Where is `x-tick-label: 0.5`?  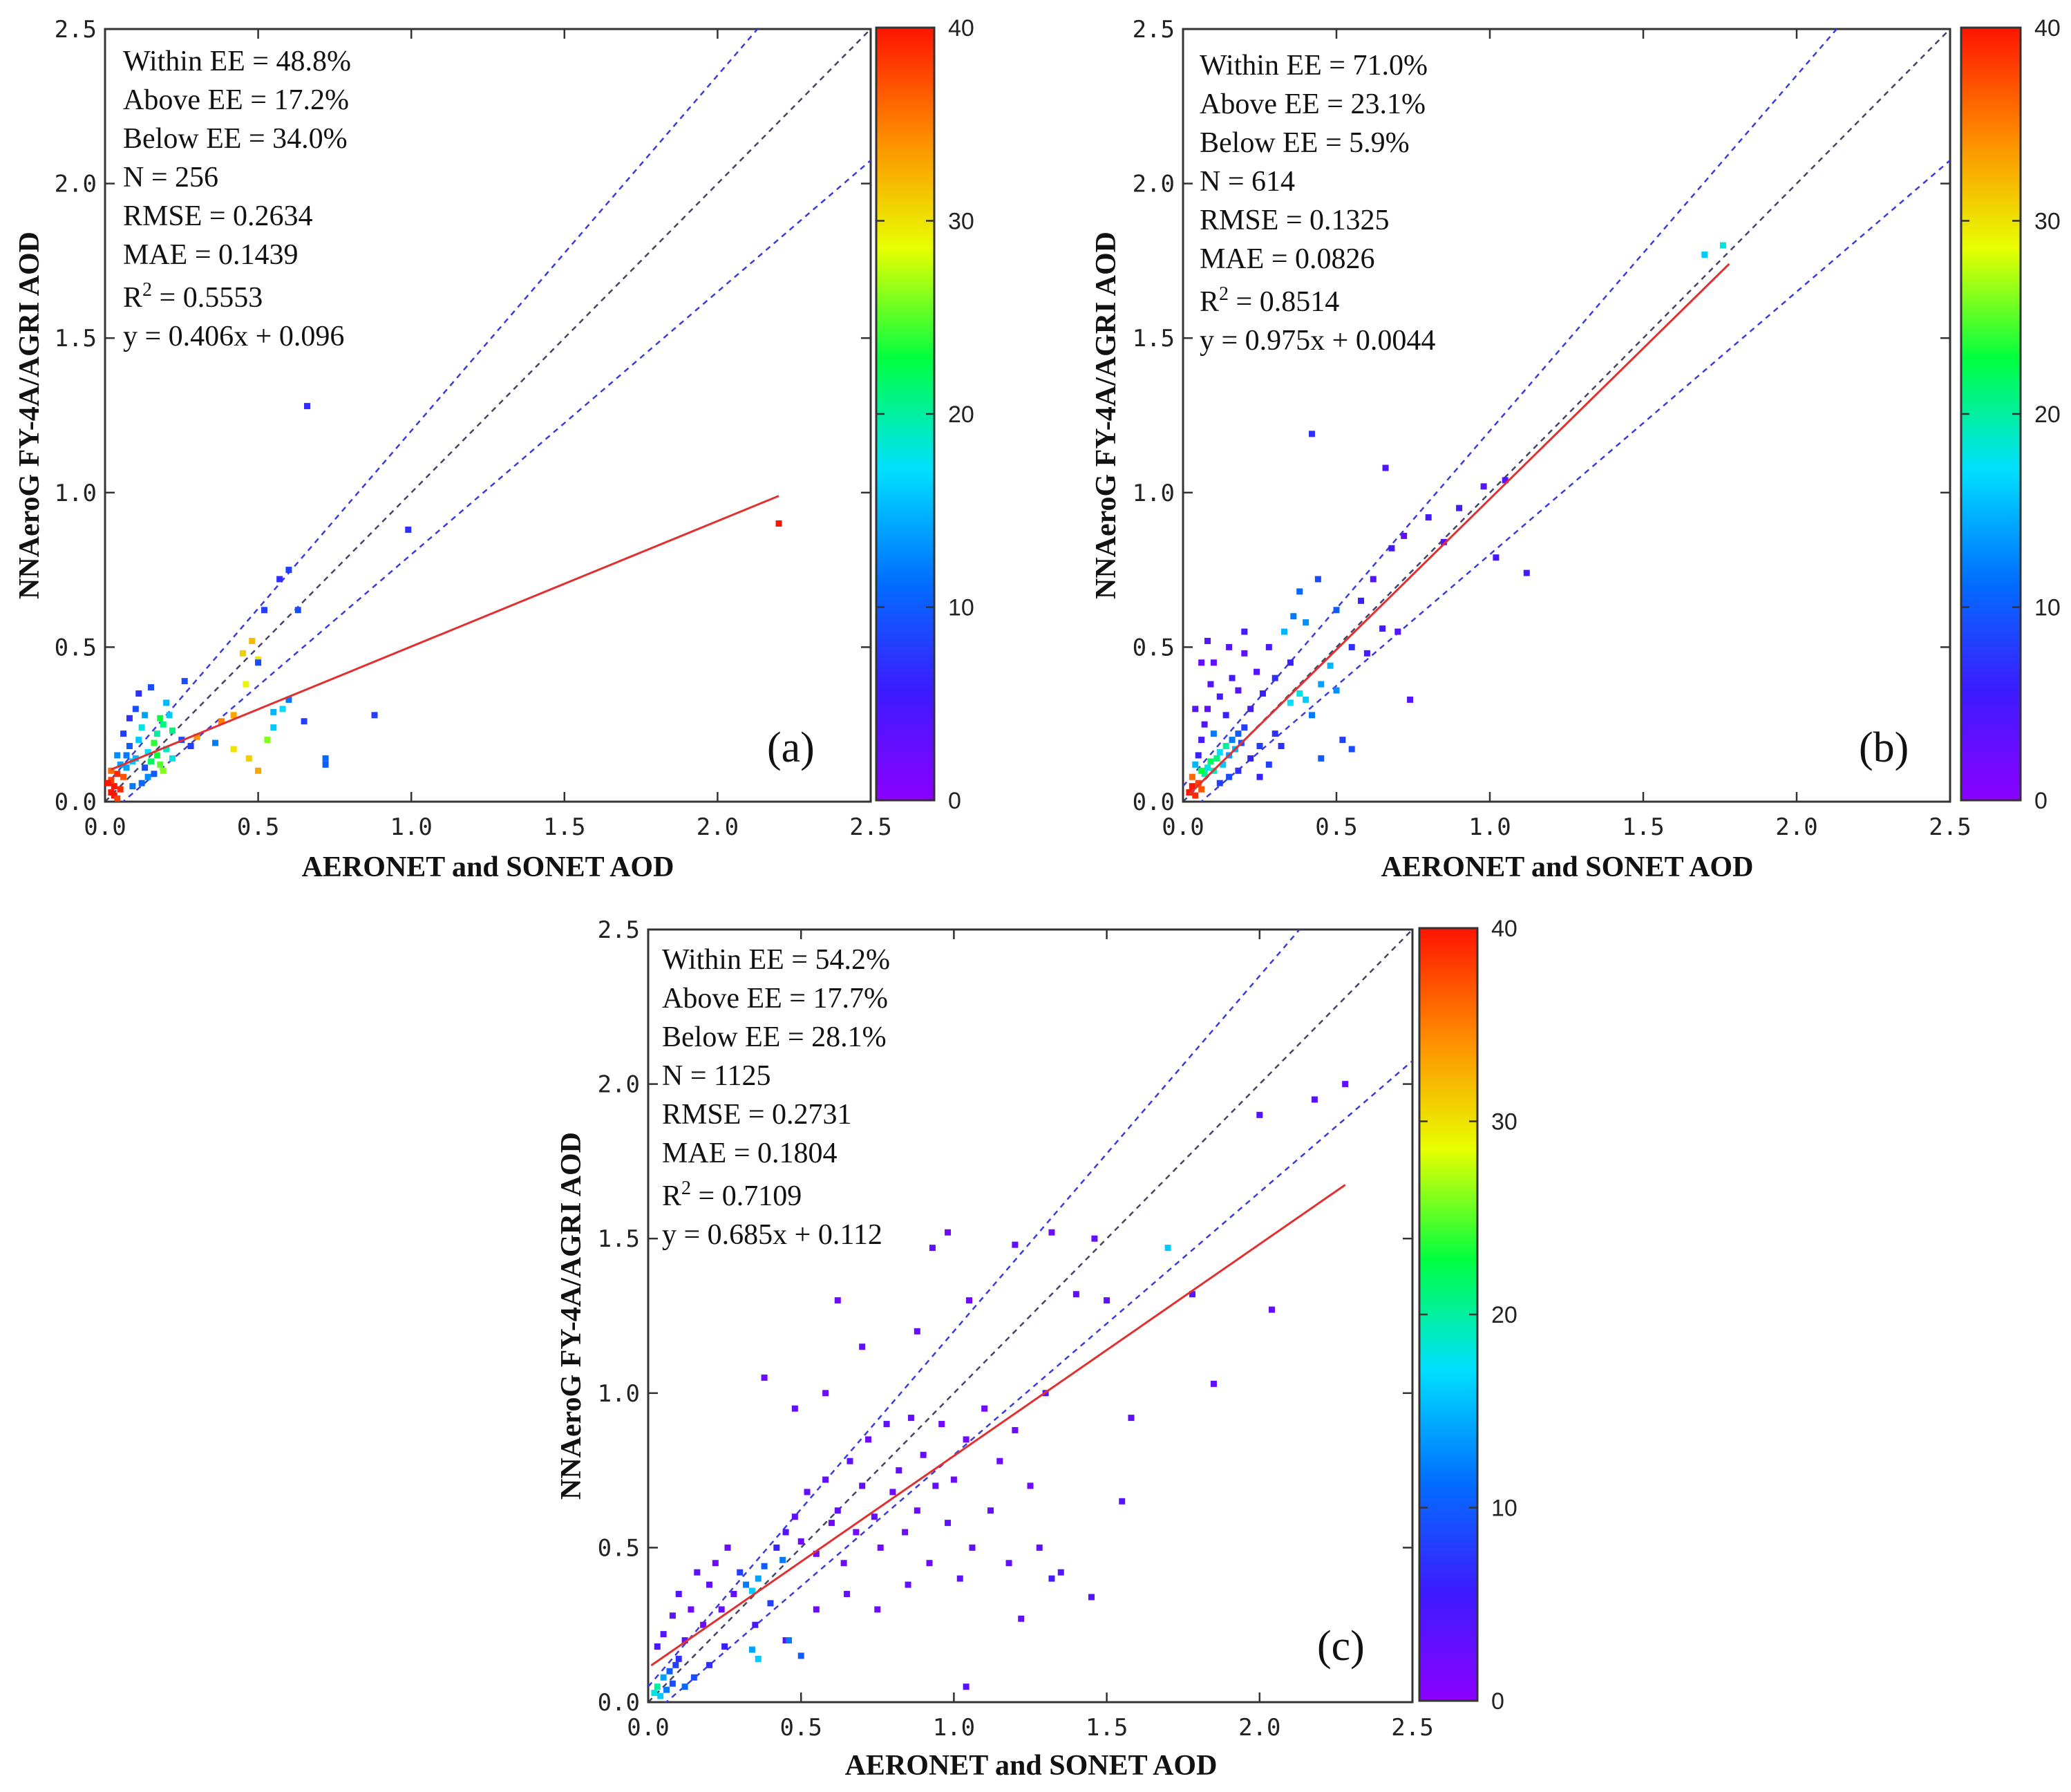
x-tick-label: 0.5 is located at coordinates (1336, 827).